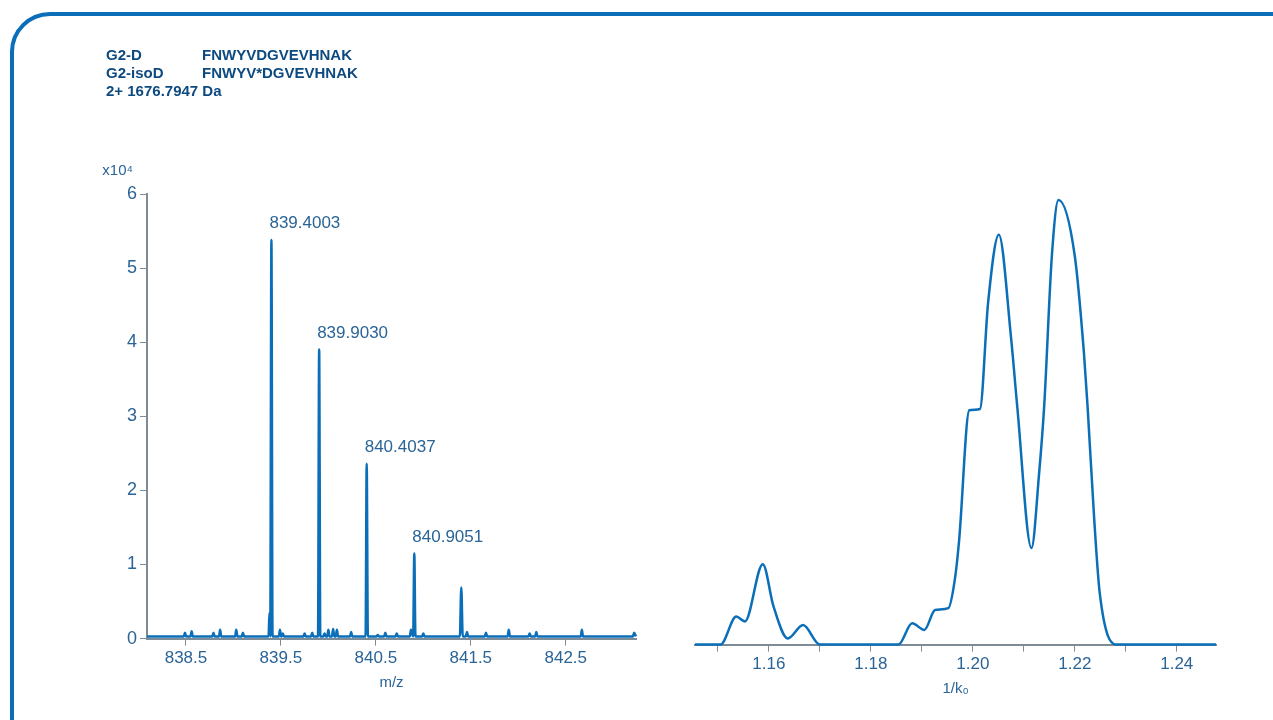 The image size is (1273, 720). What do you see at coordinates (132, 192) in the screenshot?
I see `y-tick-label: 6` at bounding box center [132, 192].